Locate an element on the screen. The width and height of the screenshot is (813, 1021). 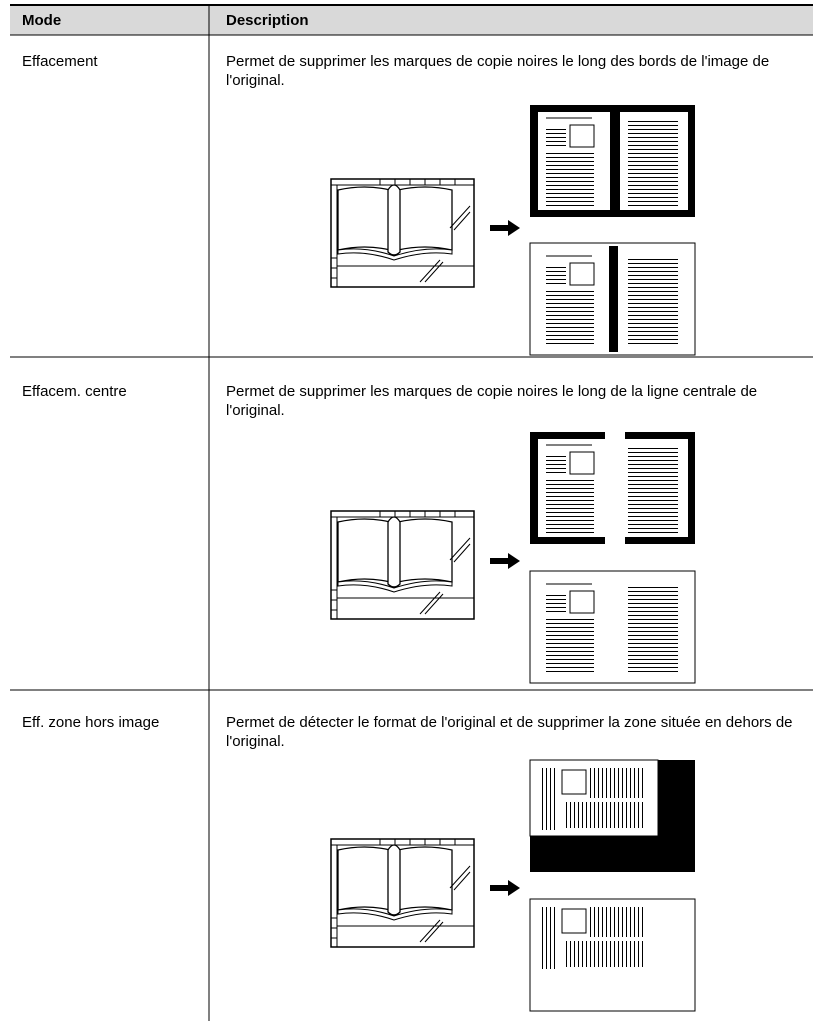
header-bg is located at coordinates (411, 20).